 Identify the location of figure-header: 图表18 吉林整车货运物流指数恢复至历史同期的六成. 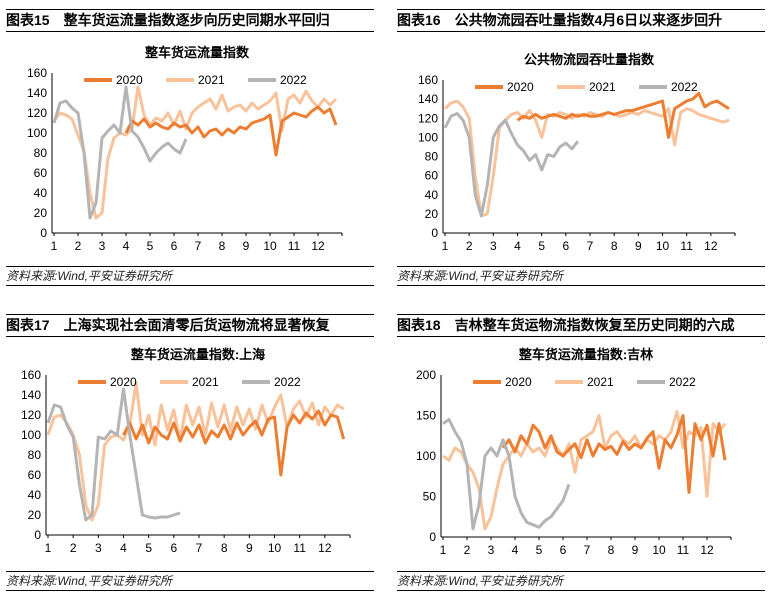
(581, 325).